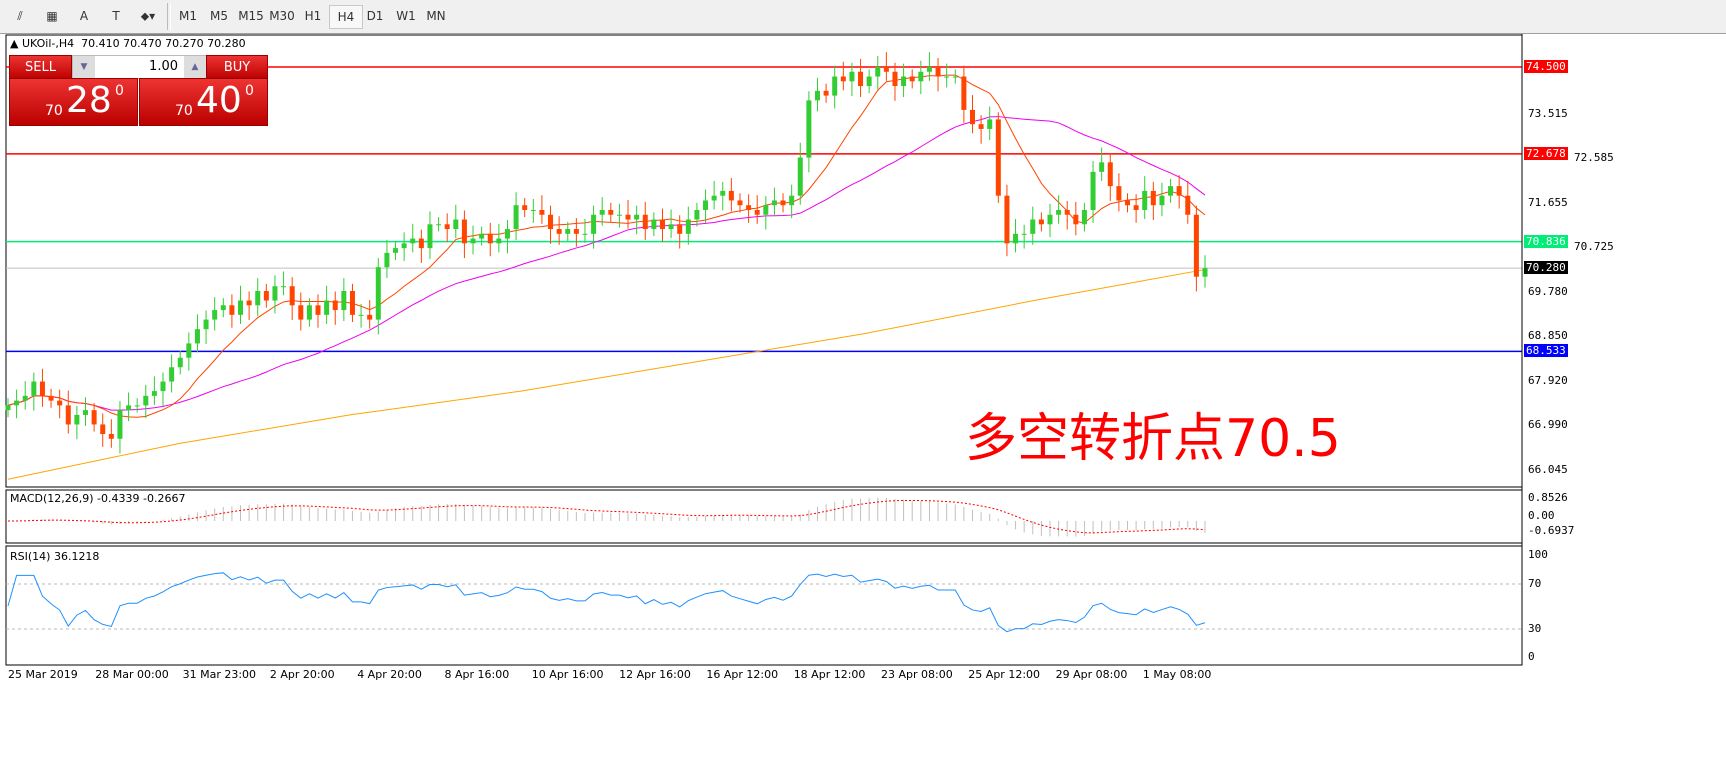 Image resolution: width=1726 pixels, height=759 pixels. I want to click on sell-price-prefix: 70, so click(54, 111).